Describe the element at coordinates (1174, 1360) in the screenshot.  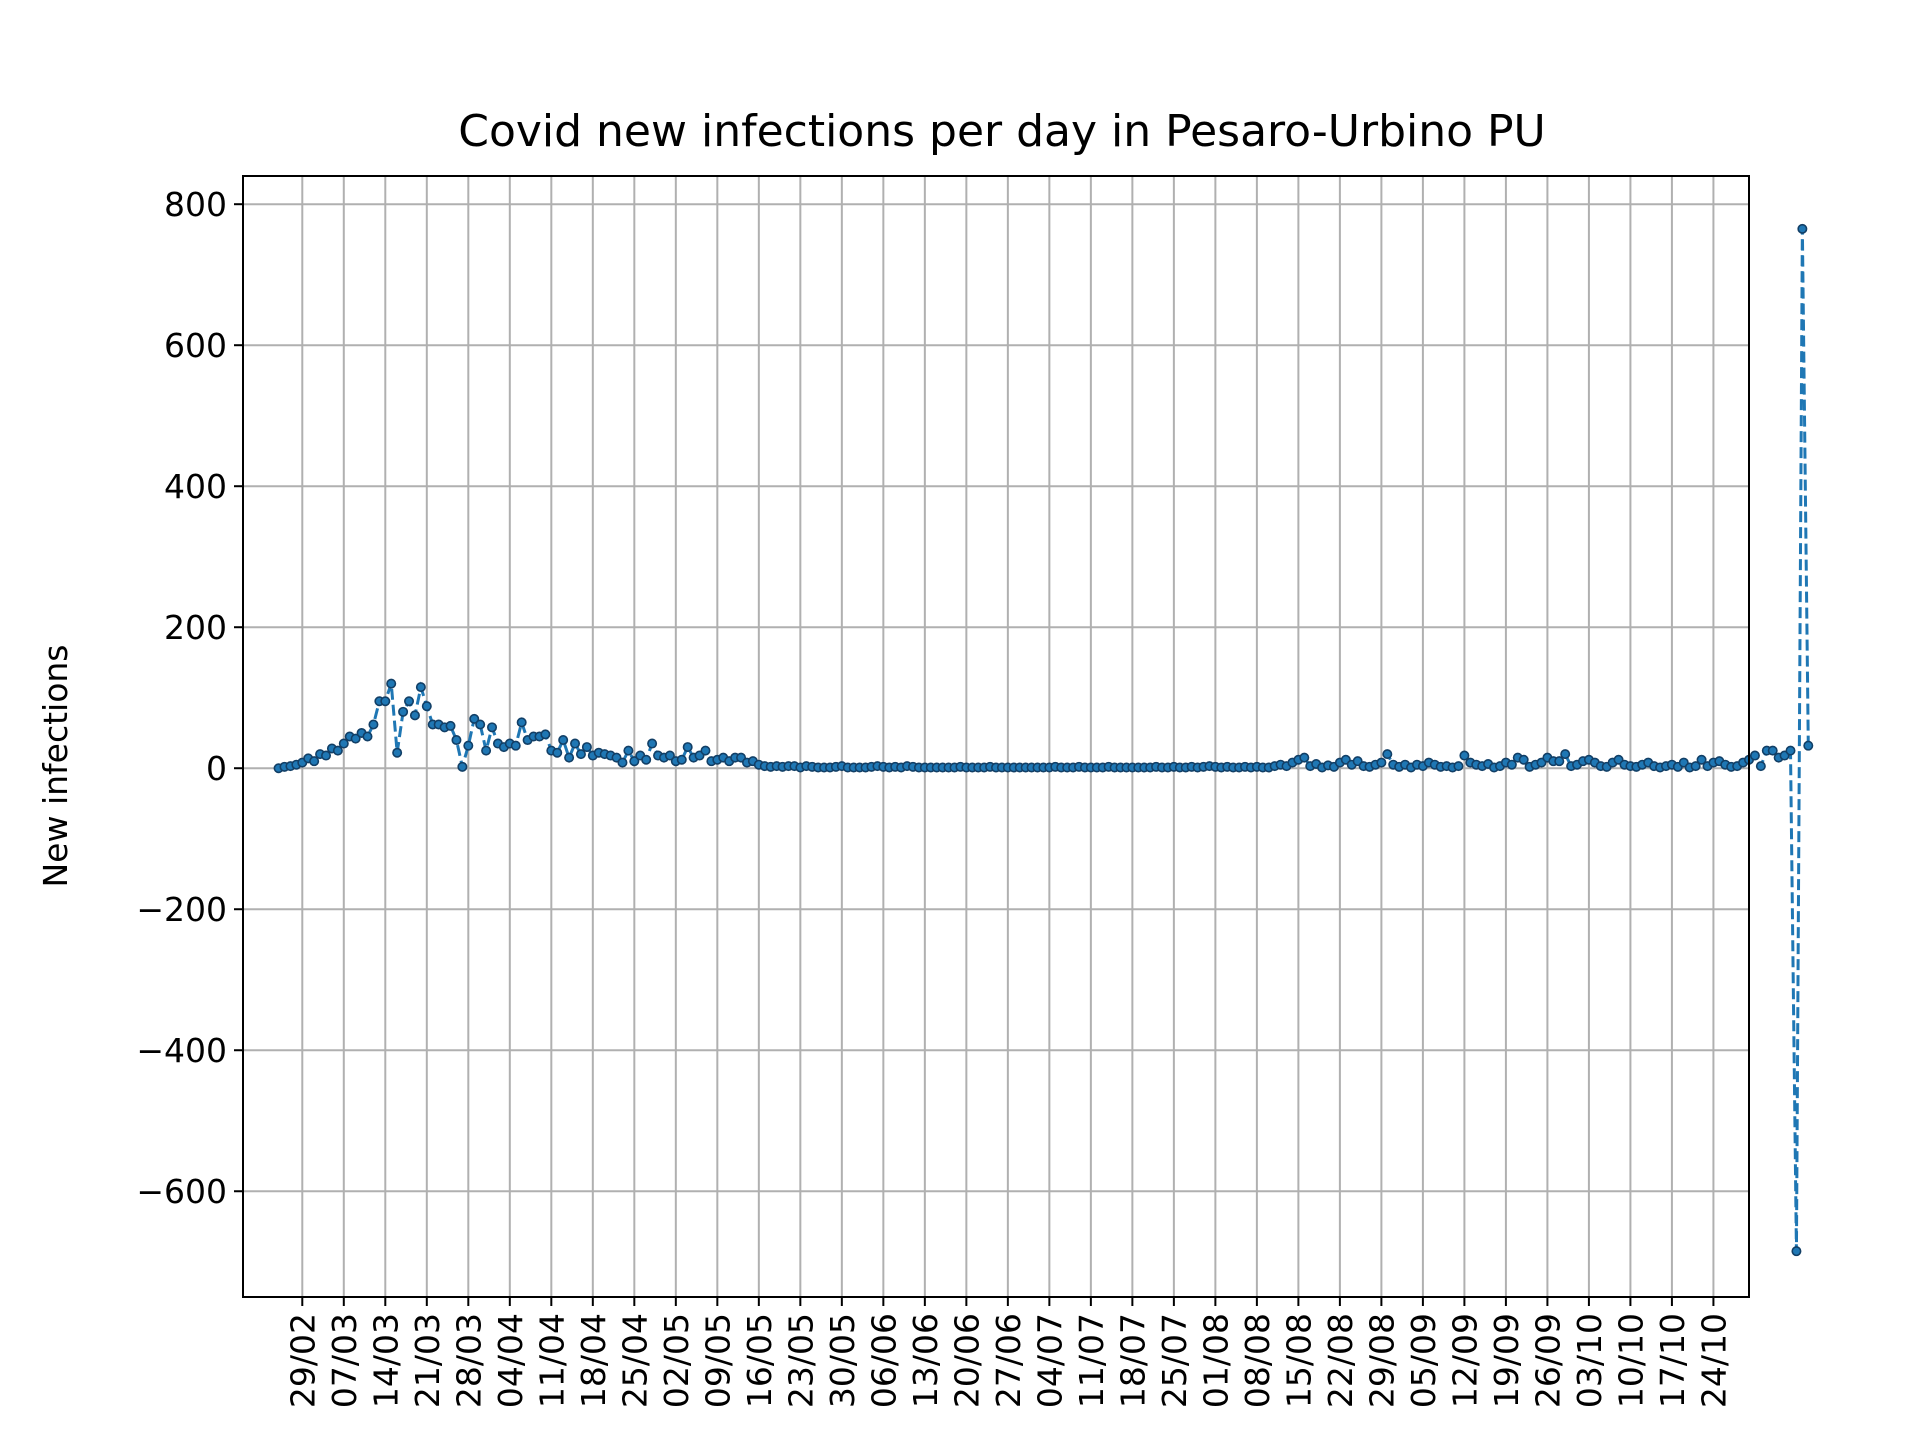
I see `x-tick-label: 25/07` at that location.